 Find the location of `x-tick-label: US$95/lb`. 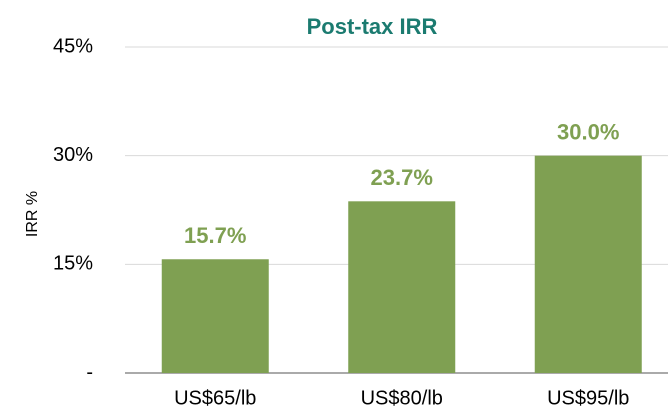

x-tick-label: US$95/lb is located at coordinates (588, 398).